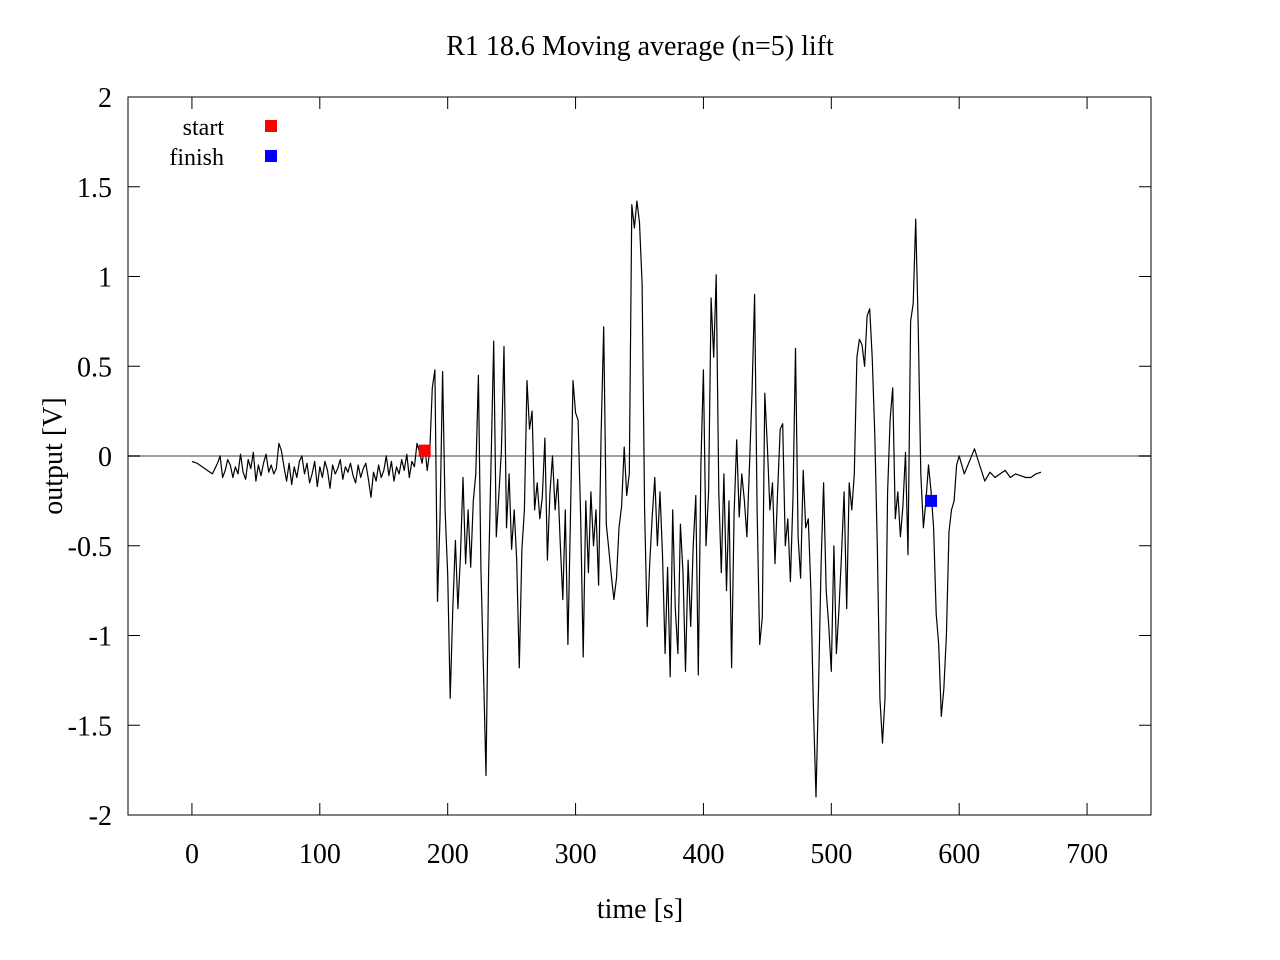  What do you see at coordinates (831, 854) in the screenshot?
I see `x-tick-label: 500` at bounding box center [831, 854].